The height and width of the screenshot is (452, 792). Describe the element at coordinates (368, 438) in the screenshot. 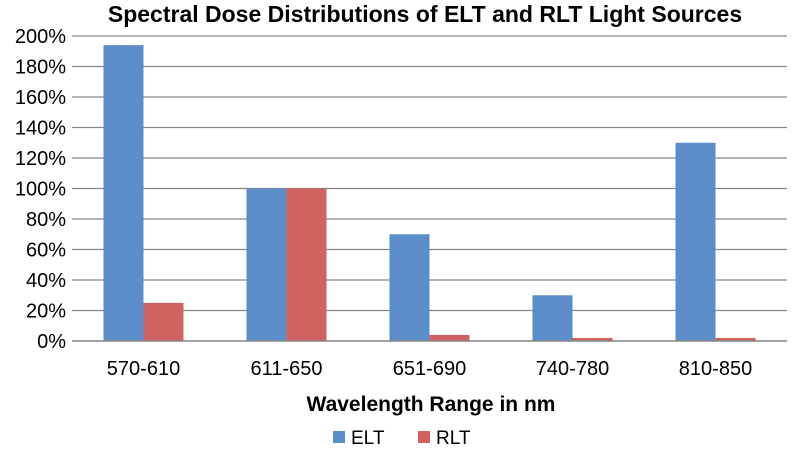

I see `legend-label-elt: ELT` at that location.